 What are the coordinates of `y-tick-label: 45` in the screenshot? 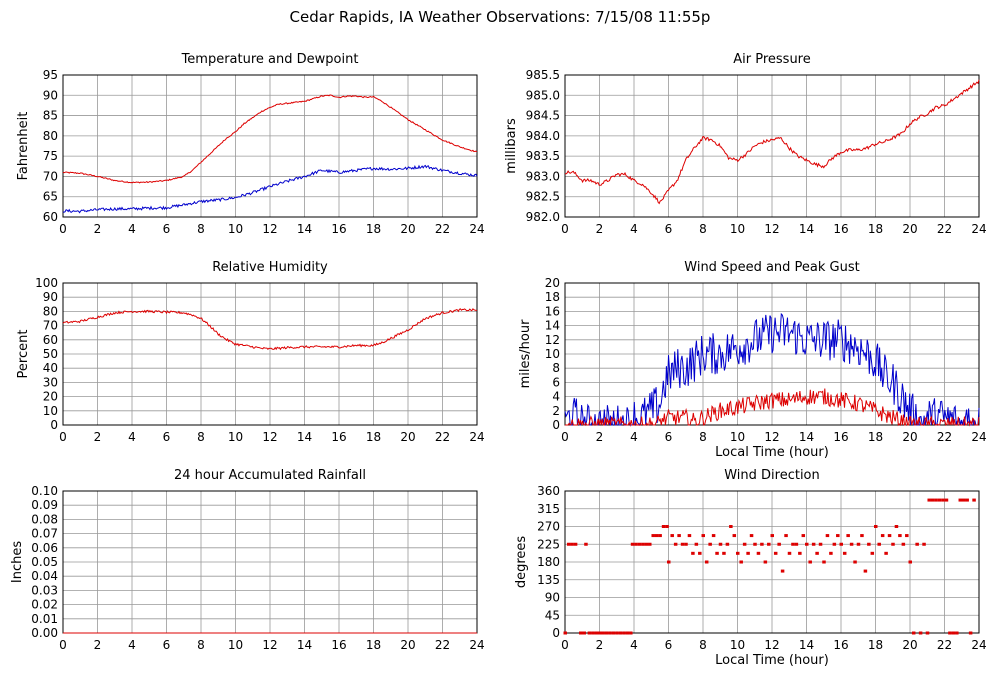 It's located at (552, 615).